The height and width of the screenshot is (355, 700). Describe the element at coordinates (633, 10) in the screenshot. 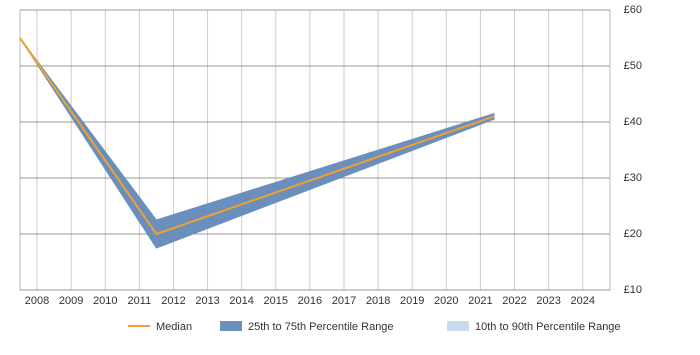

I see `y-tick-label: £60` at that location.